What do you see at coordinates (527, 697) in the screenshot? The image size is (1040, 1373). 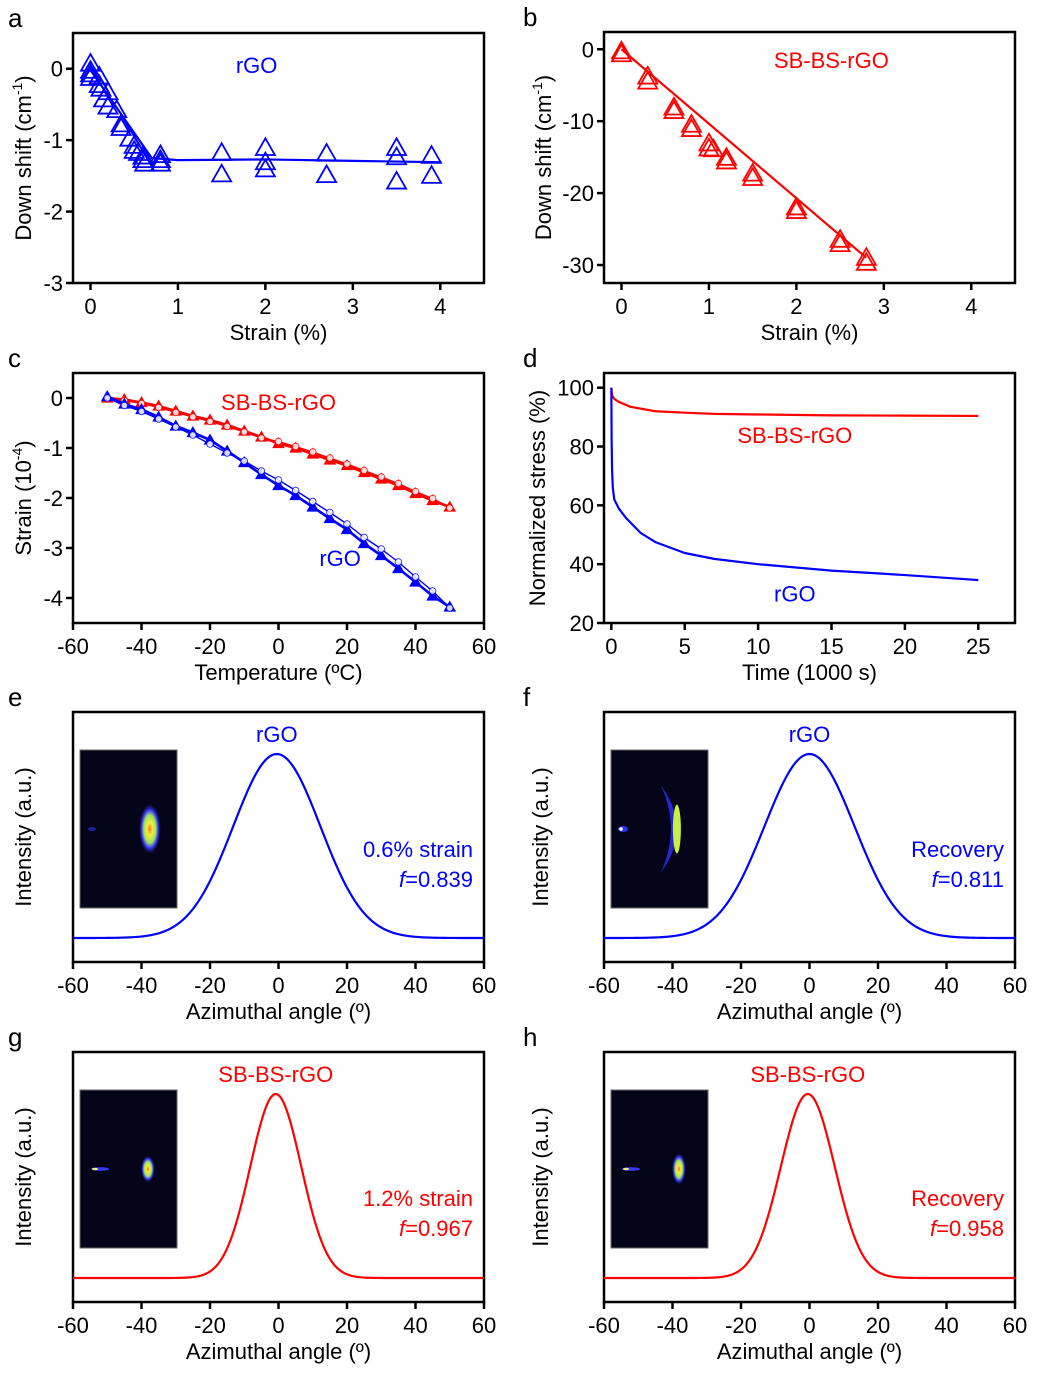 I see `panel-letter: f` at bounding box center [527, 697].